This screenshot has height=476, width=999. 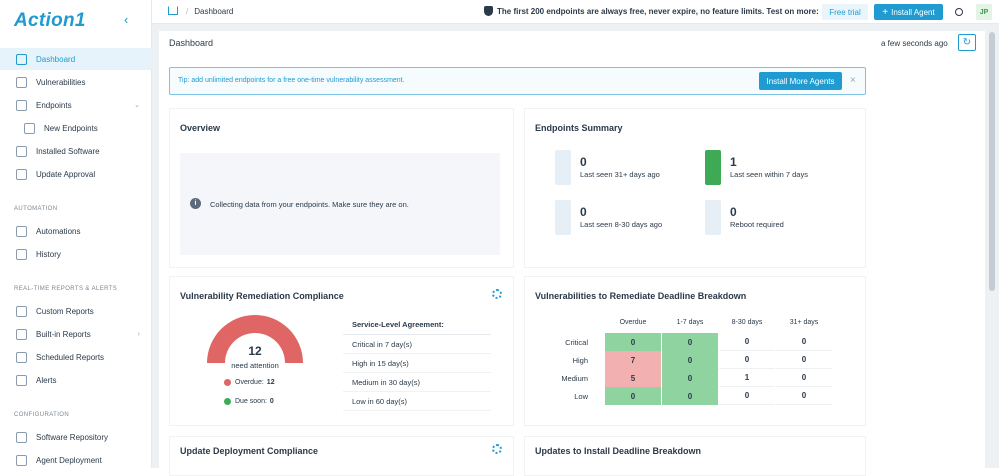 What do you see at coordinates (76, 105) in the screenshot?
I see `sidebar-item-endpoints: Endpoints ⌄` at bounding box center [76, 105].